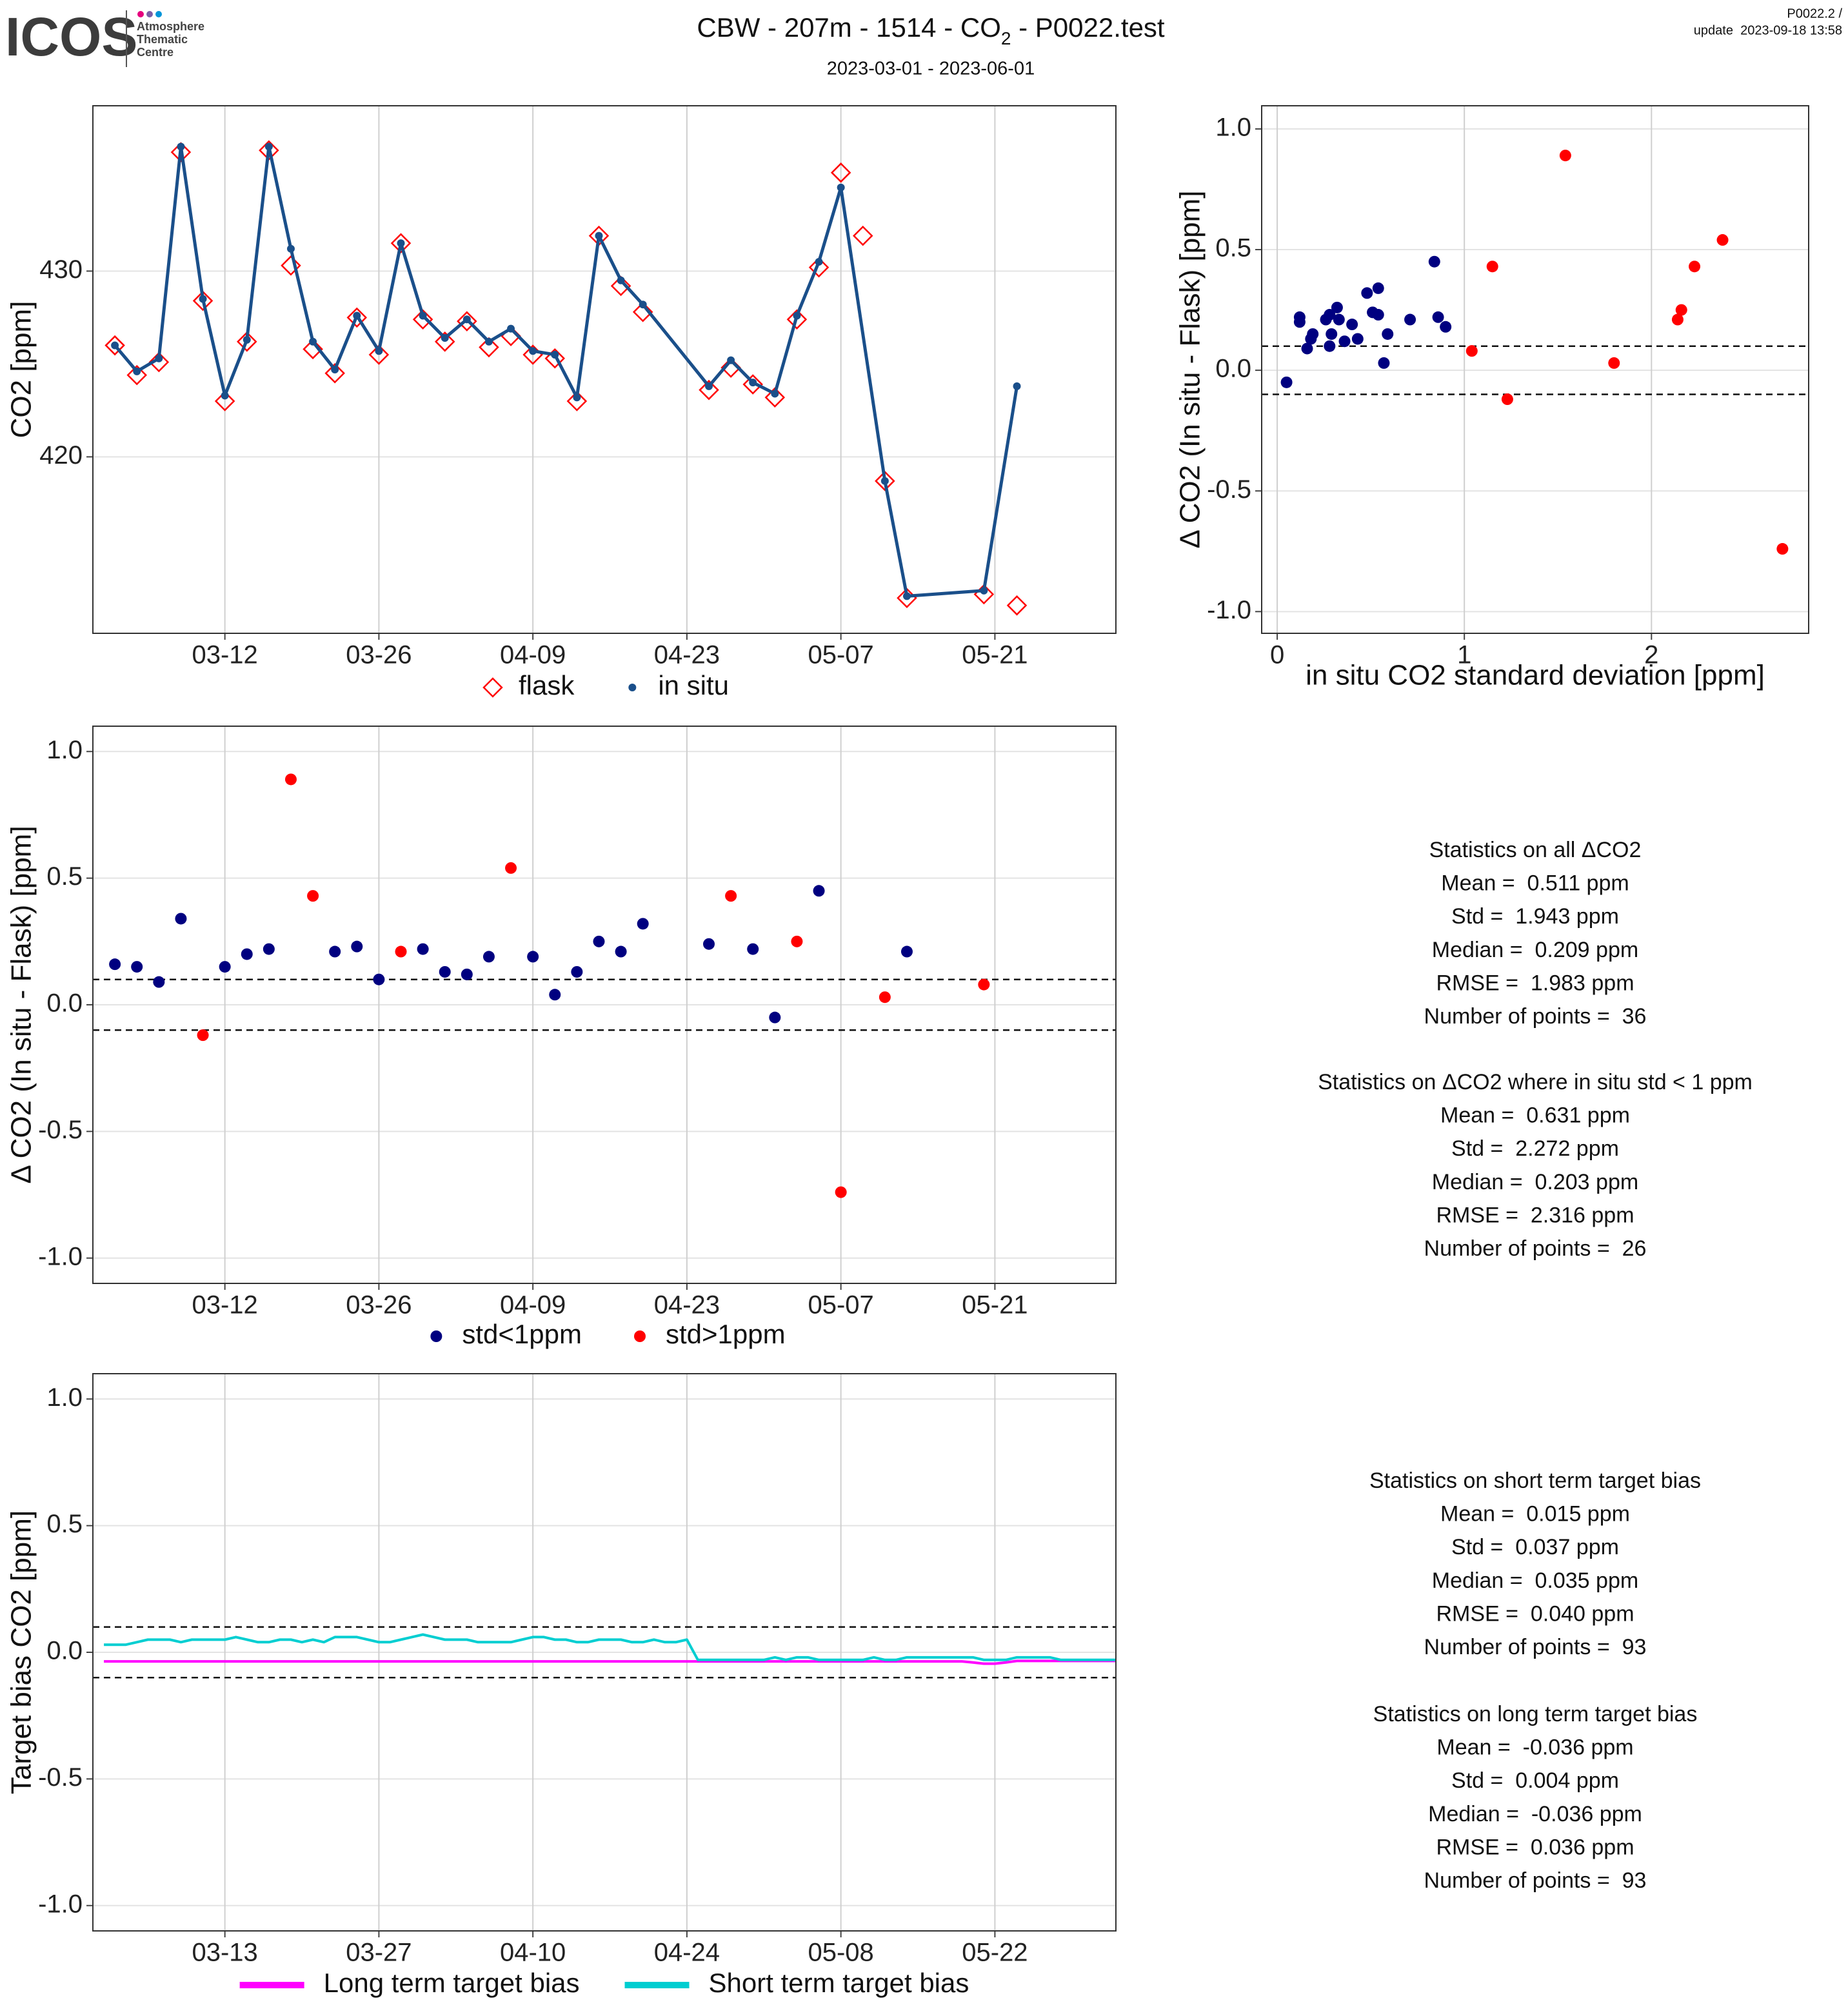 The width and height of the screenshot is (1848, 2007). What do you see at coordinates (379, 1305) in the screenshot?
I see `x-tick-label: 03-26` at bounding box center [379, 1305].